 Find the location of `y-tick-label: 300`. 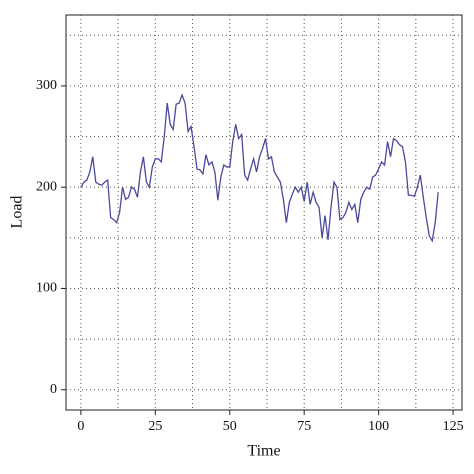

y-tick-label: 300 is located at coordinates (46, 85).